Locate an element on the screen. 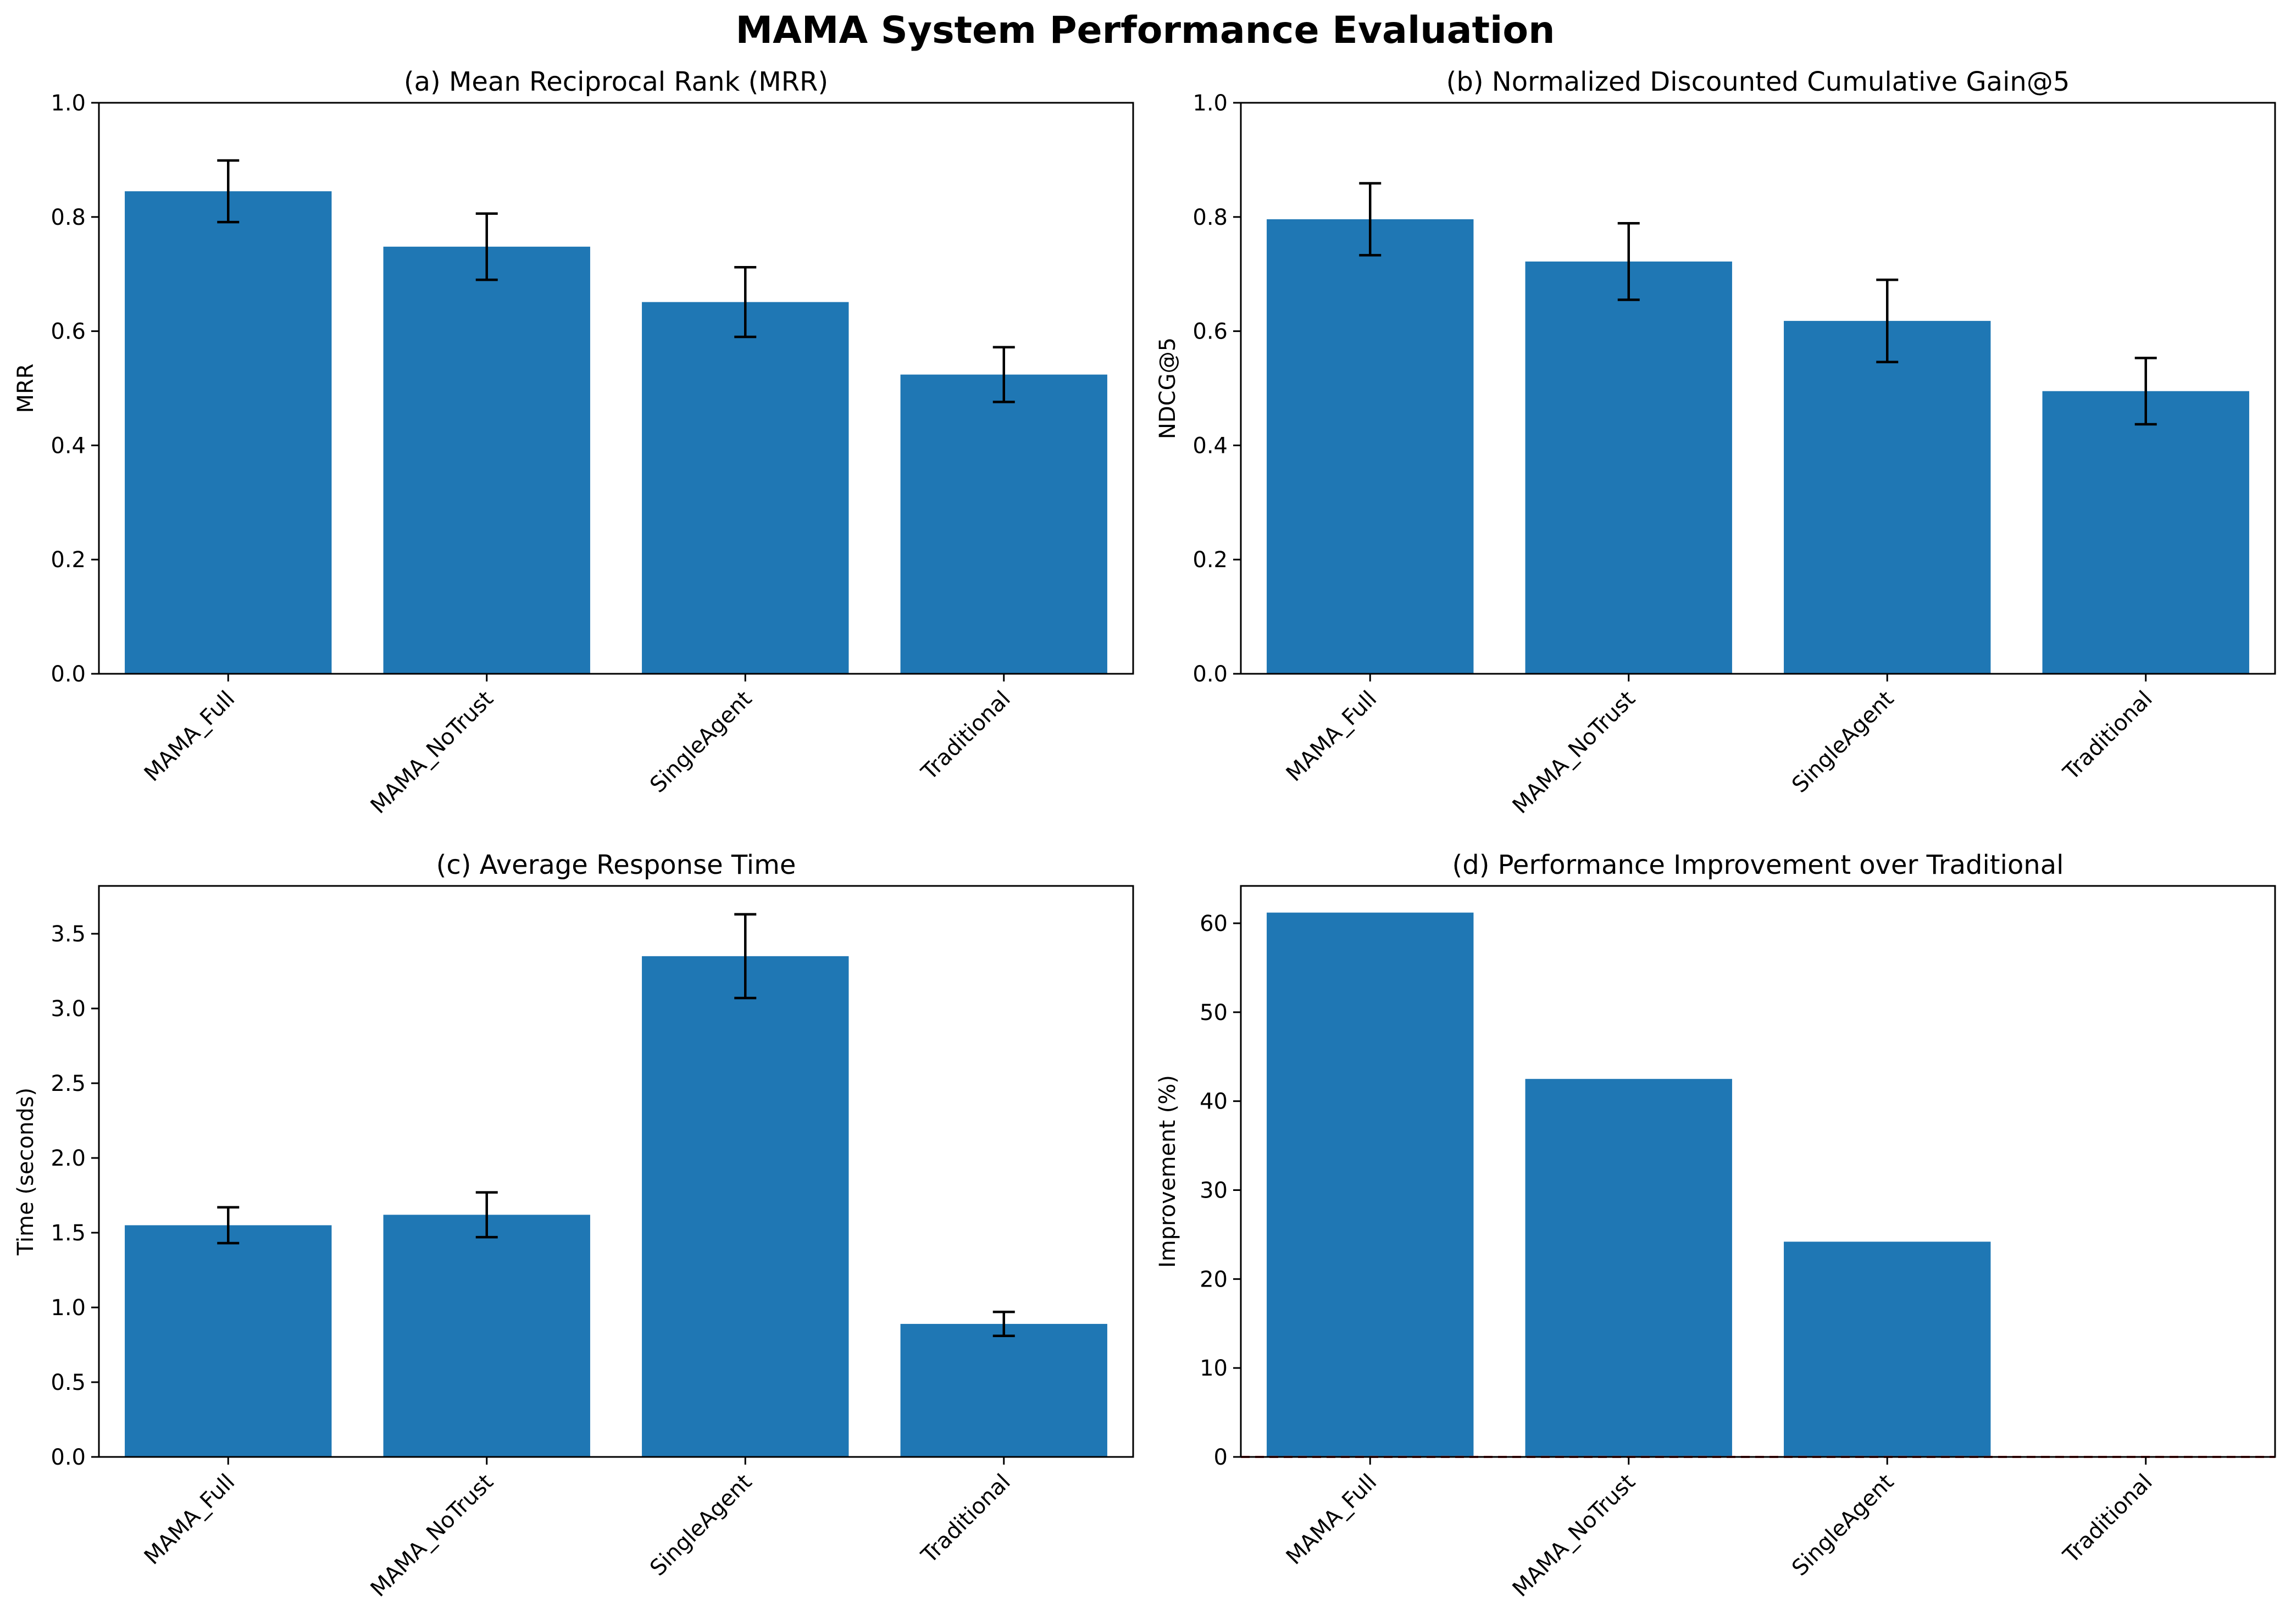 The image size is (2291, 1624). y-axis-label: Improvement (%) is located at coordinates (1167, 1171).